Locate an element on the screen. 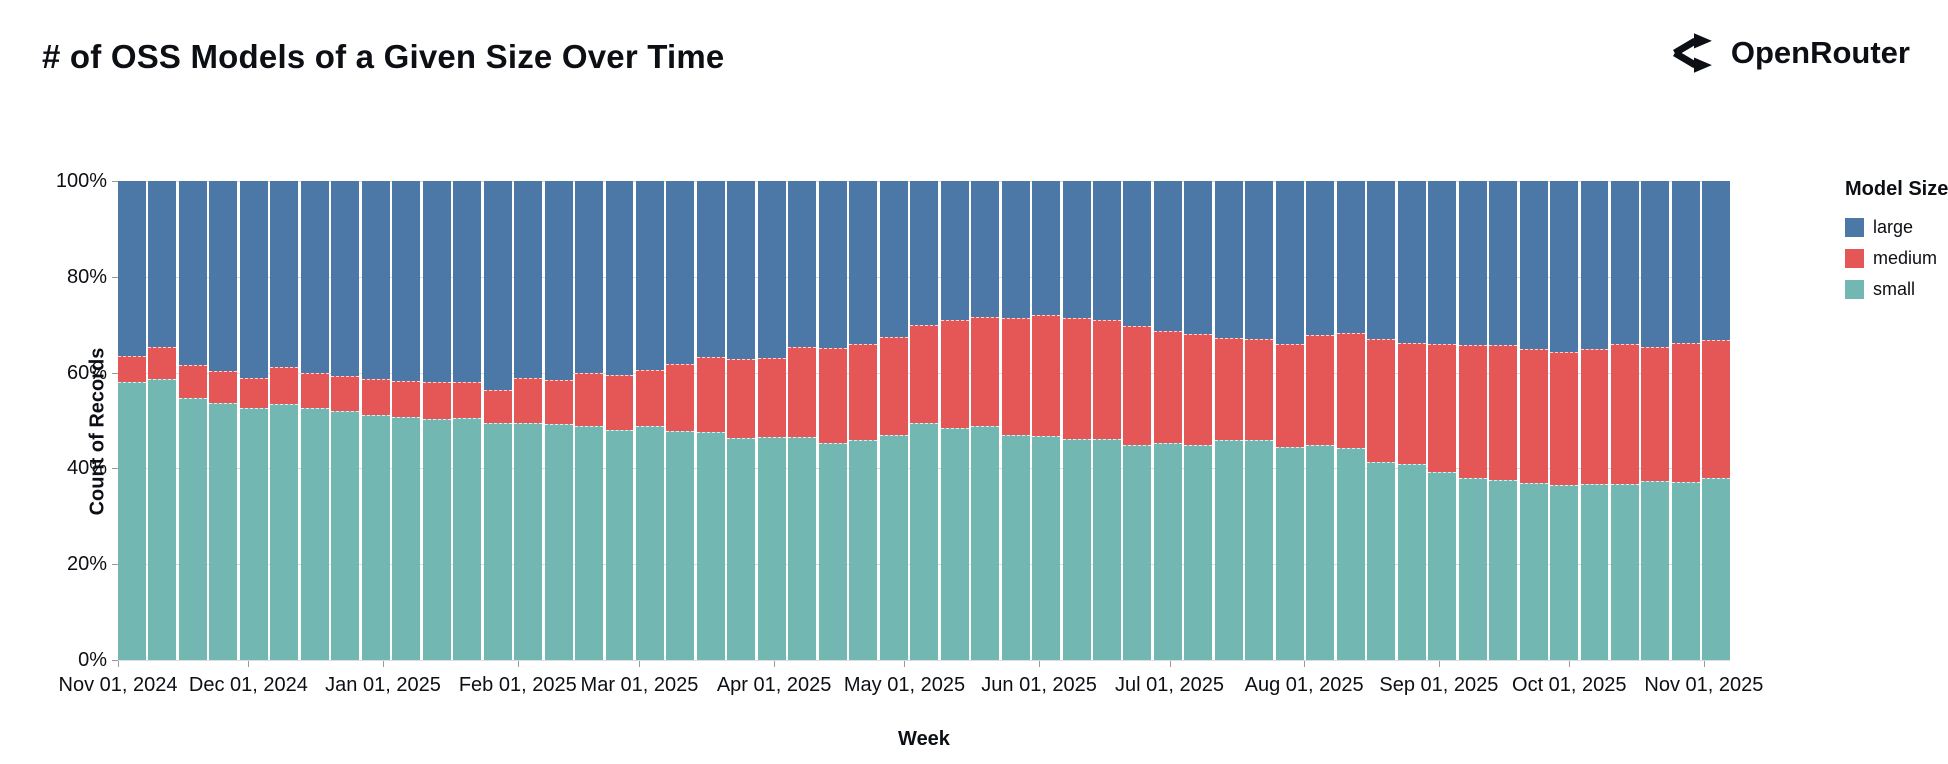  bar-week-nov-15-2024 is located at coordinates (192, 420).